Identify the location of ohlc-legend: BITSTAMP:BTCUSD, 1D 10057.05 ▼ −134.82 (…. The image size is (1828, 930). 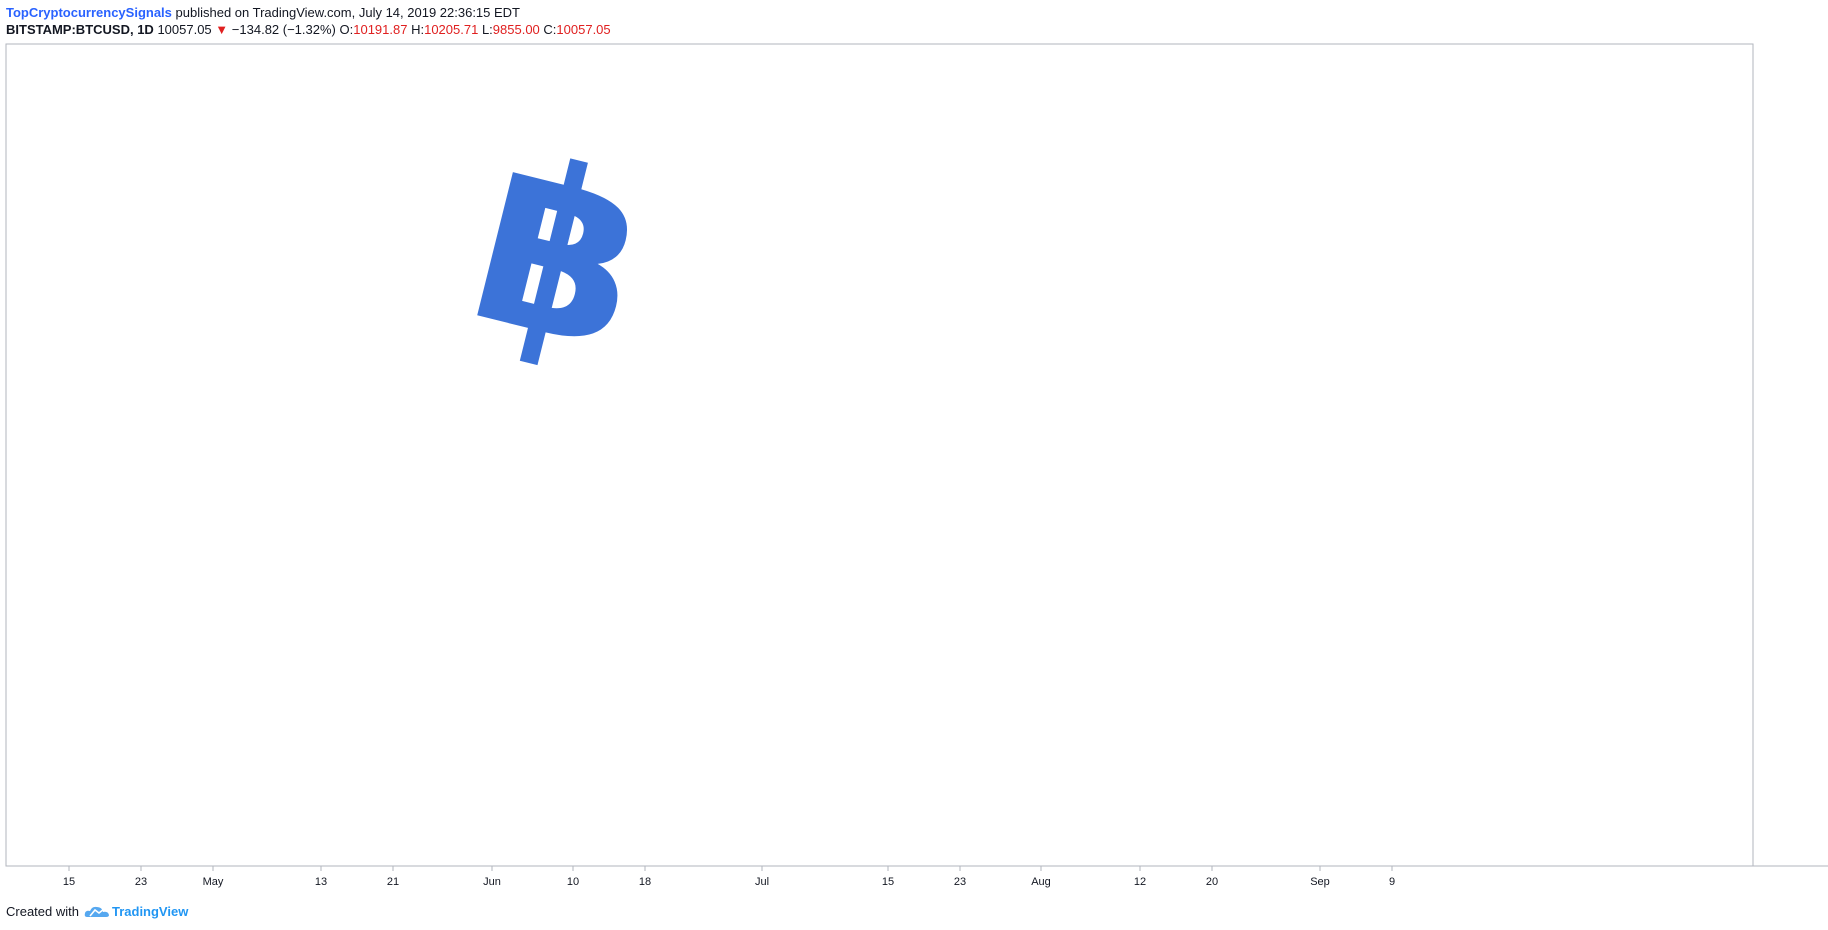
(308, 30).